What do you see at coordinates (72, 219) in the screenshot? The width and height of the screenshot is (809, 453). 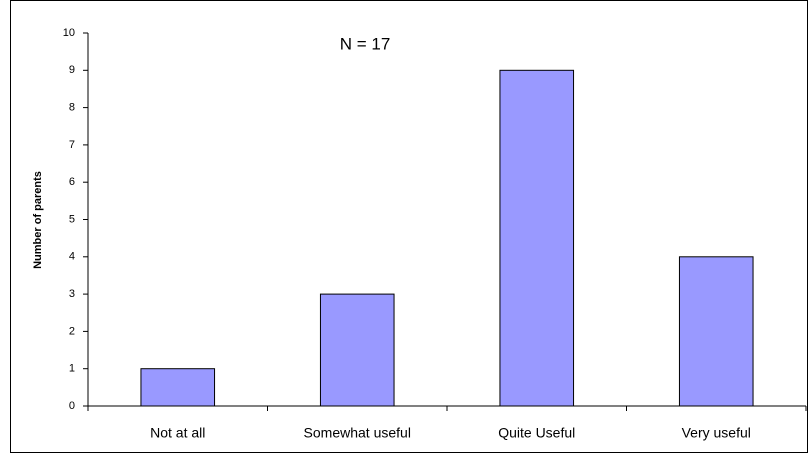 I see `y-tick-label: 5` at bounding box center [72, 219].